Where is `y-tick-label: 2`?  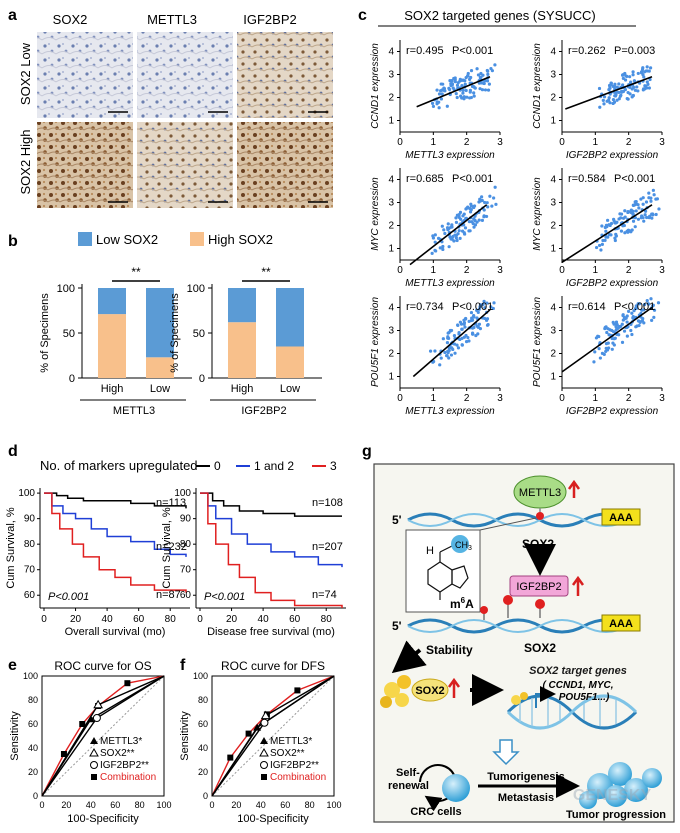
y-tick-label: 2 is located at coordinates (391, 354).